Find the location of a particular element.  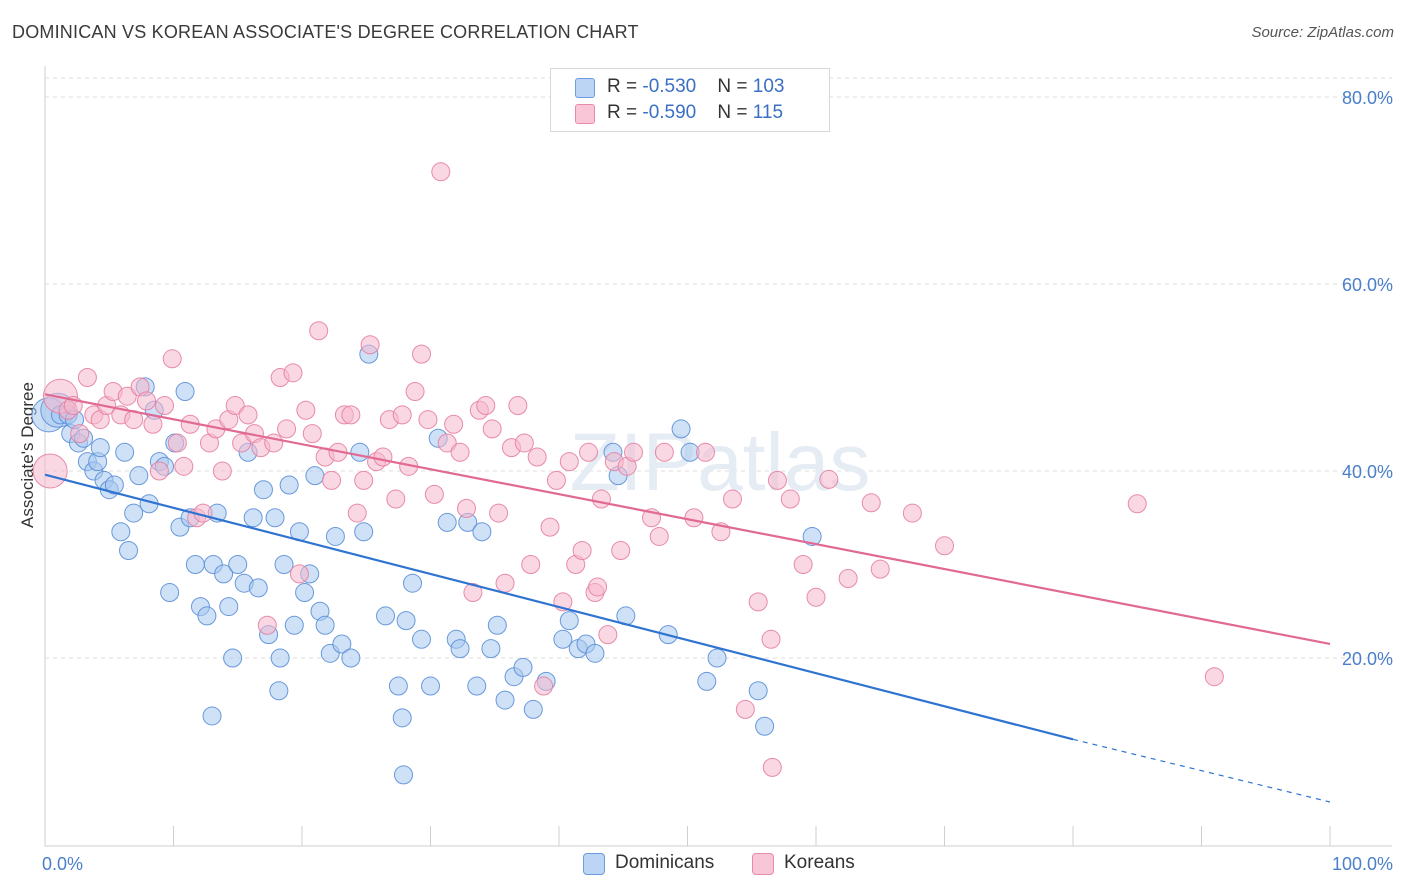

x-tick-label-max: 100.0% is located at coordinates (1362, 864).